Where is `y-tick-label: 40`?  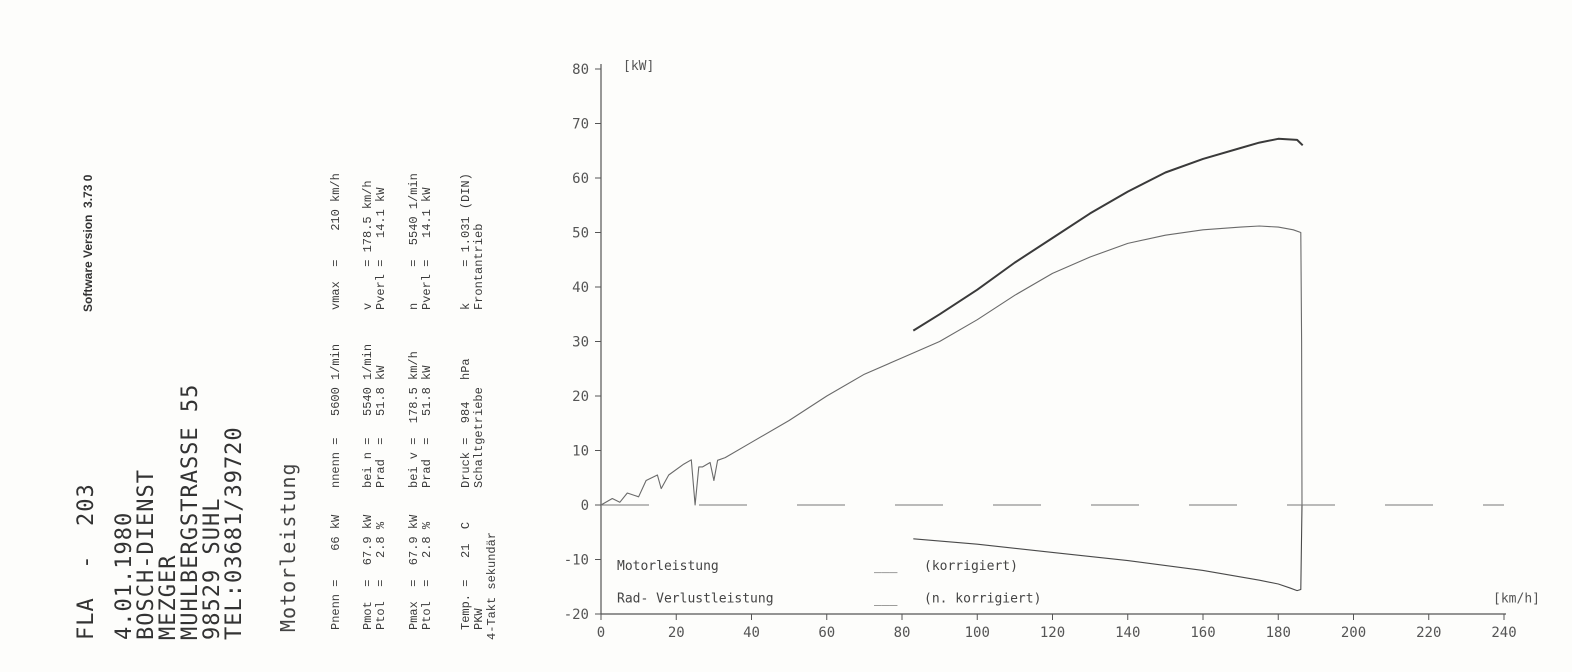
y-tick-label: 40 is located at coordinates (580, 288).